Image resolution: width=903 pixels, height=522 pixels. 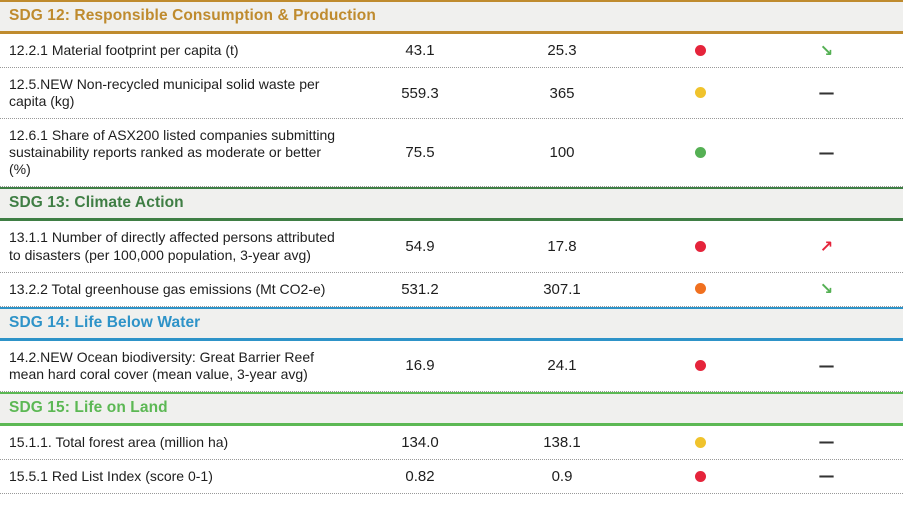 I want to click on target-value: 138.1, so click(x=562, y=442).